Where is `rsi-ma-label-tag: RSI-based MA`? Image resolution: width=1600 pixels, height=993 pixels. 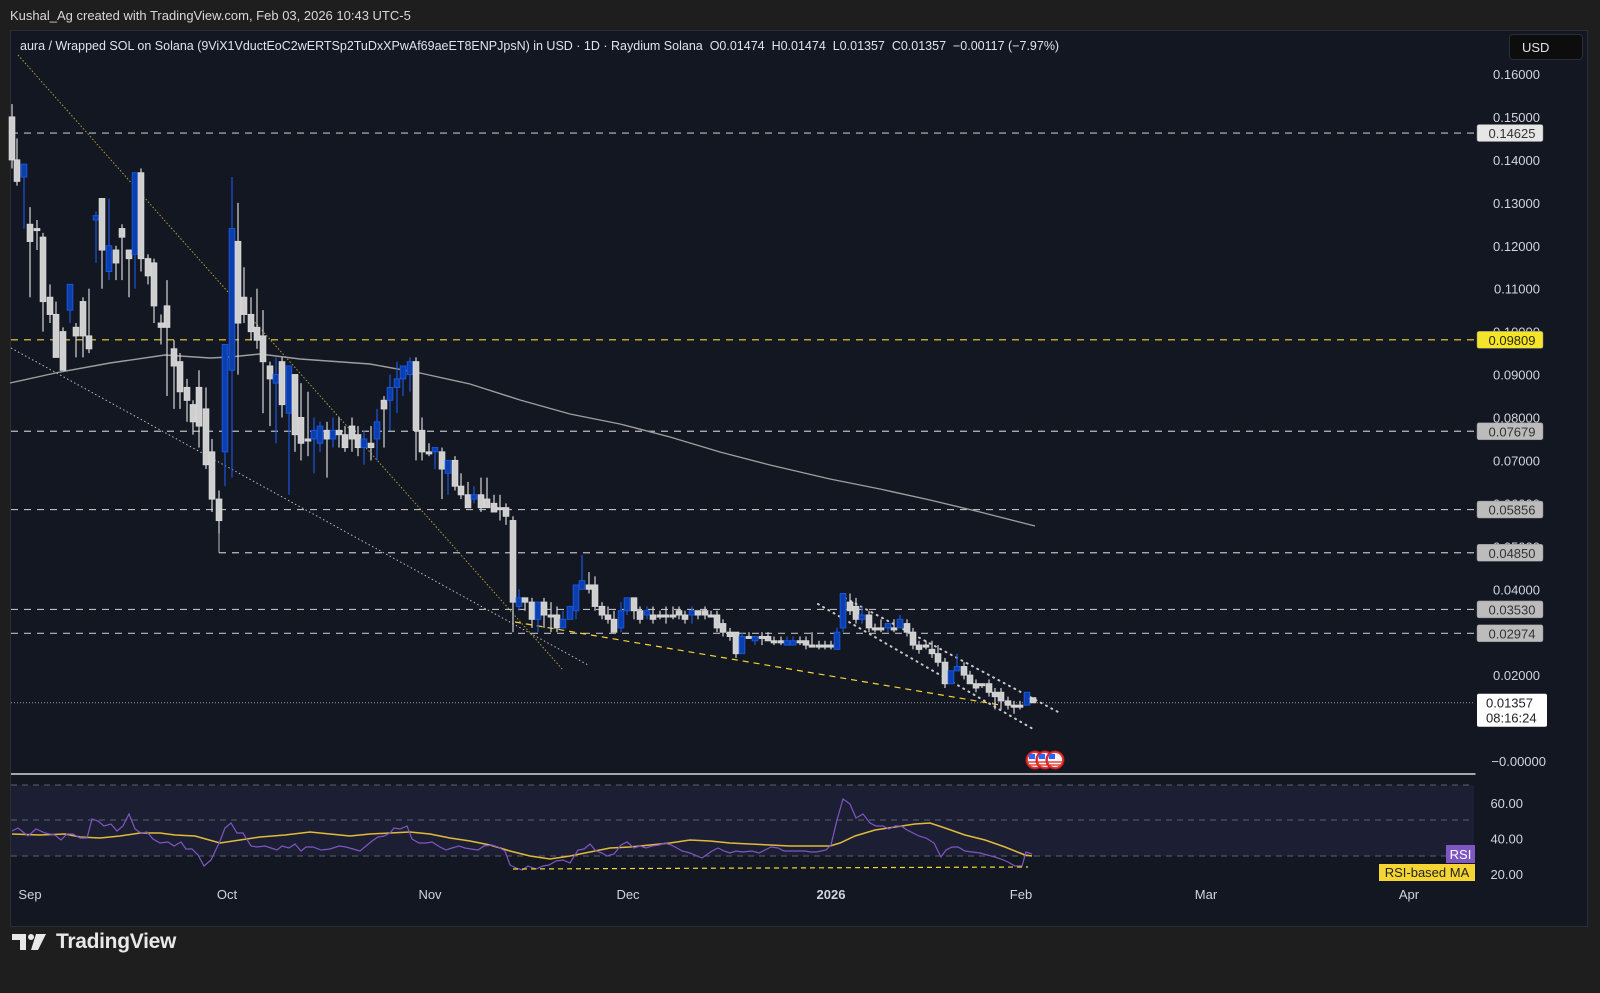 rsi-ma-label-tag: RSI-based MA is located at coordinates (1427, 872).